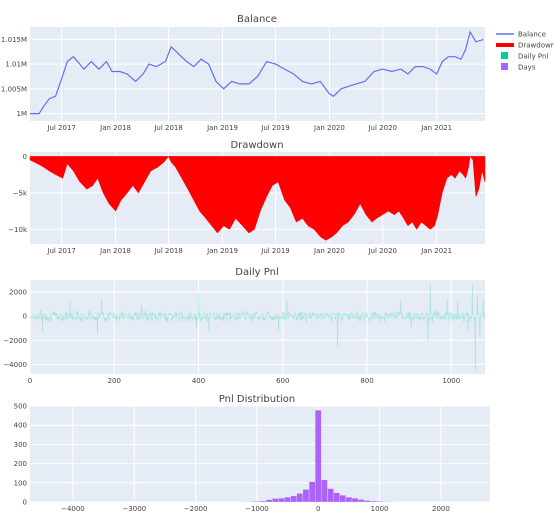 The height and width of the screenshot is (526, 554). Describe the element at coordinates (257, 399) in the screenshot. I see `pnl-distribution-title: Pnl Distribution` at that location.